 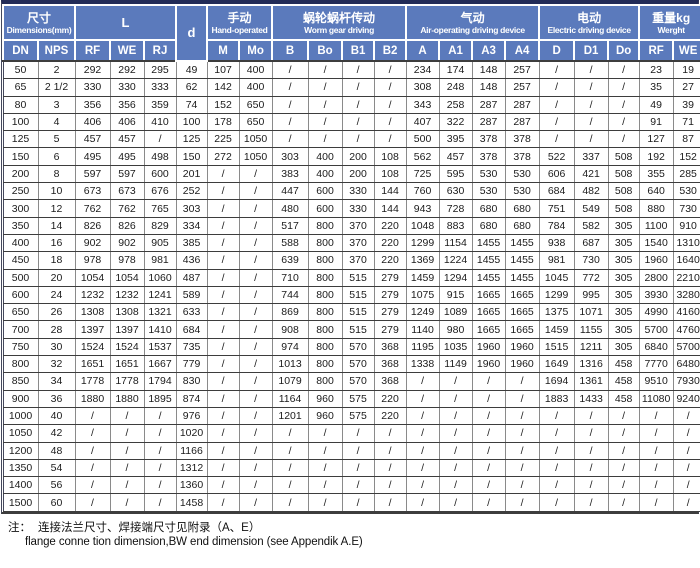 I want to click on table-cell: 498, so click(x=160, y=156).